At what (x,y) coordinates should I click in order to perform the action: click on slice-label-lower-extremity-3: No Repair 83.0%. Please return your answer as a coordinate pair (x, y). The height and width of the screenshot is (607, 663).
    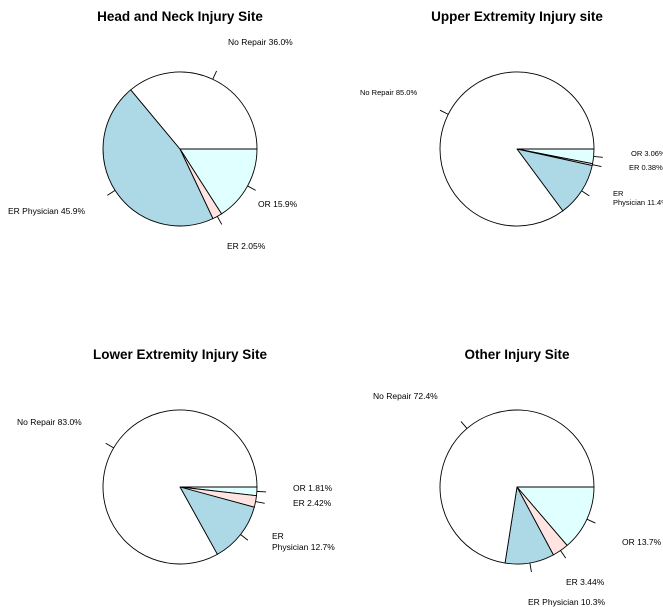
    Looking at the image, I should click on (49, 422).